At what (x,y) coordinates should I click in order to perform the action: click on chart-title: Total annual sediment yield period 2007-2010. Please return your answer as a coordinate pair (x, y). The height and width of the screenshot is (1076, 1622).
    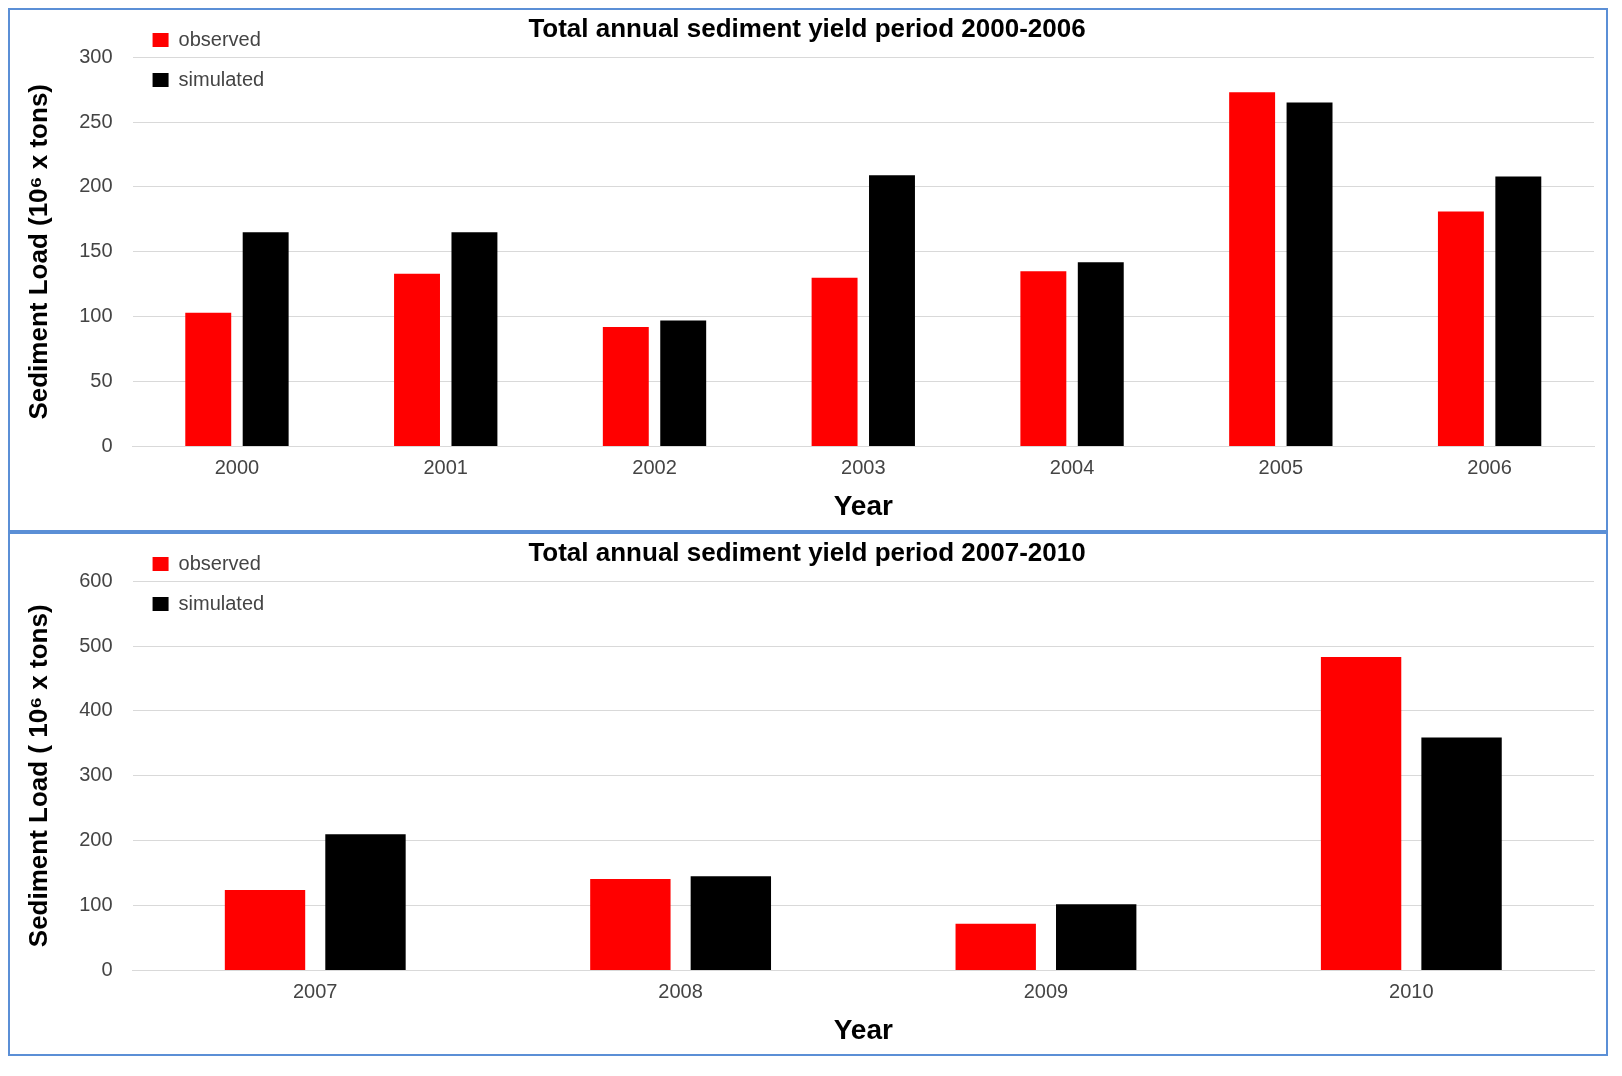
    Looking at the image, I should click on (807, 551).